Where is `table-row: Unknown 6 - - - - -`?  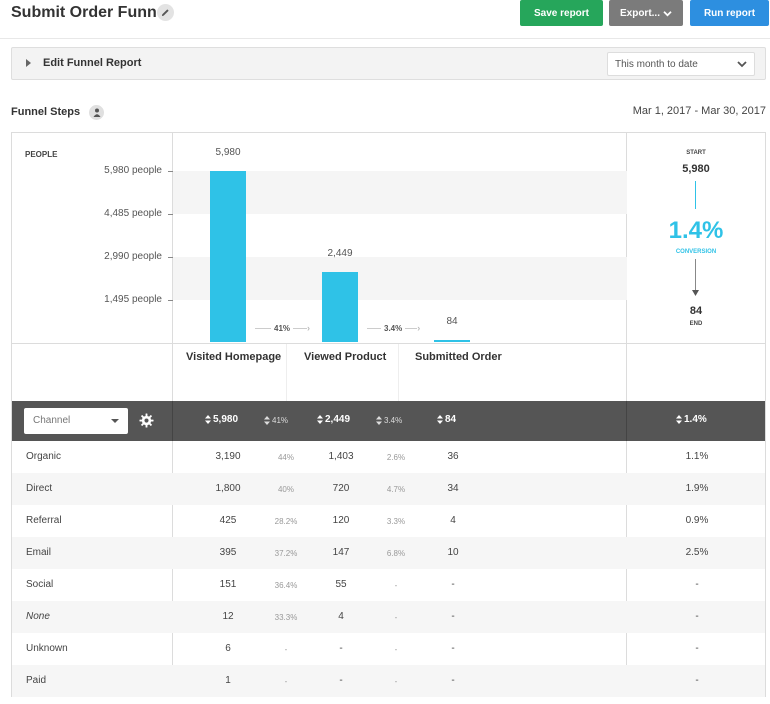
table-row: Unknown 6 - - - - - is located at coordinates (388, 649).